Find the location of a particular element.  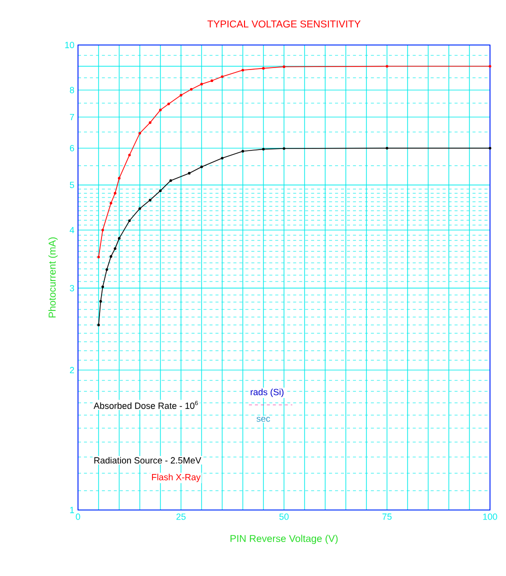

y-axis-title: Photocurrent (mA) is located at coordinates (53, 277).